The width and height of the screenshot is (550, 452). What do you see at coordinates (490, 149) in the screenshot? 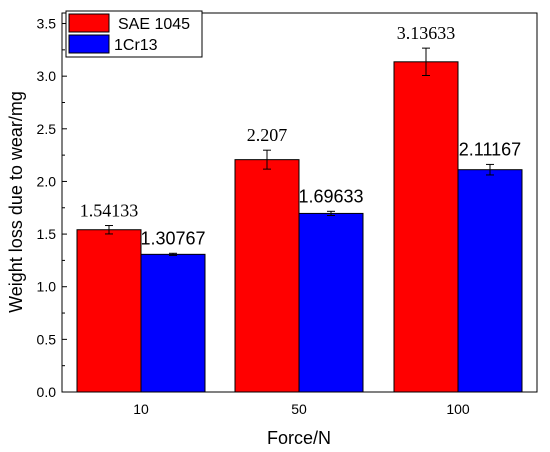
I see `value-label-1cr13-100: 2.11167` at bounding box center [490, 149].